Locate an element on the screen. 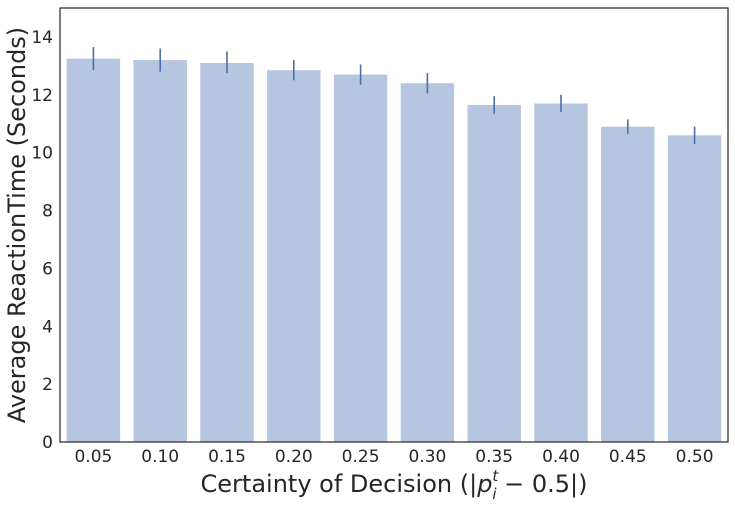 This screenshot has width=735, height=509. x-tick-label-0.30: 0.30 is located at coordinates (427, 457).